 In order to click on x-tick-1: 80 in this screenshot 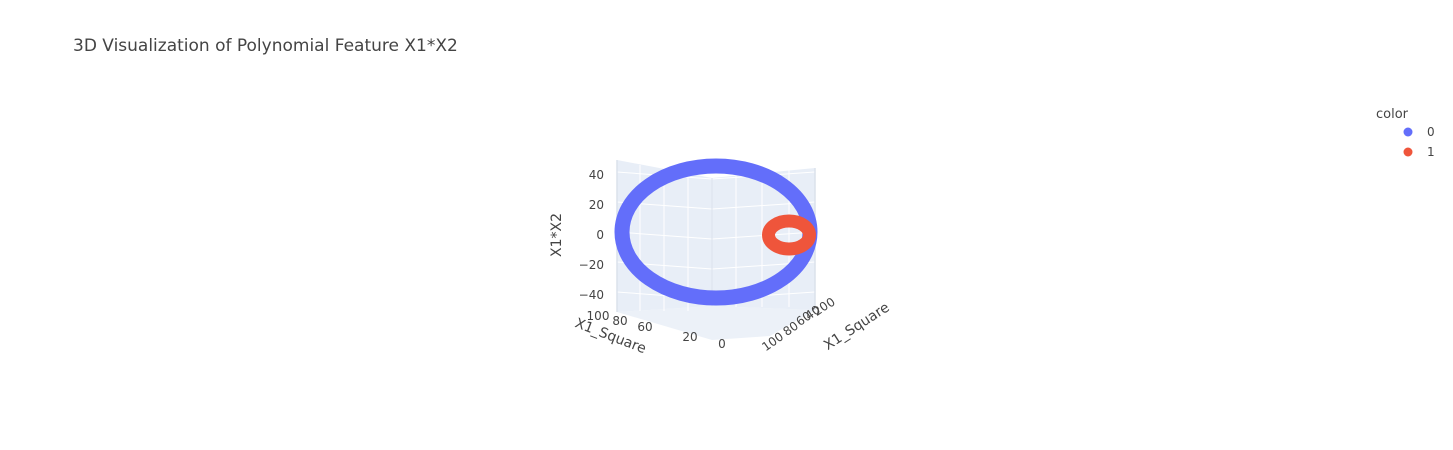, I will do `click(619, 321)`.